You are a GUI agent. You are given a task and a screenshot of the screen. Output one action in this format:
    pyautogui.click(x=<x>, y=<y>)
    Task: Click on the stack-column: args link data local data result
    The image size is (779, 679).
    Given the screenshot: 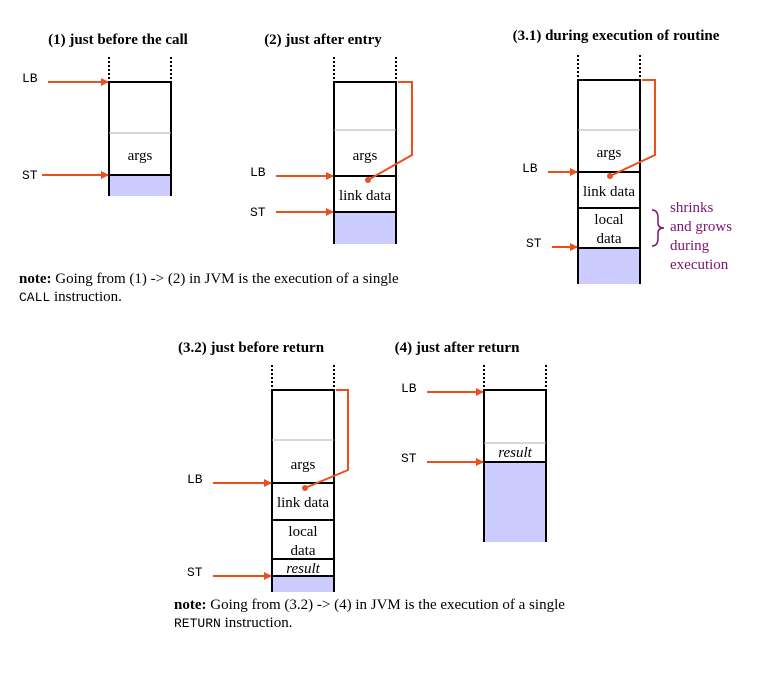 What is the action you would take?
    pyautogui.click(x=303, y=478)
    